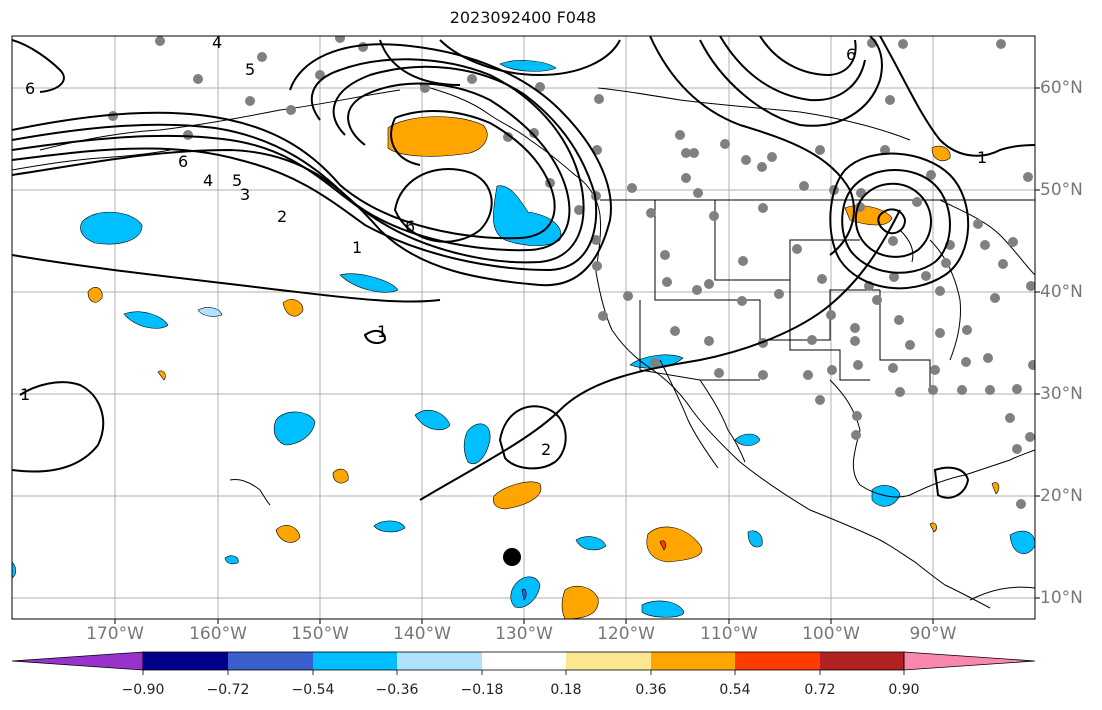 Image resolution: width=1102 pixels, height=710 pixels. I want to click on lat-label: 30°N, so click(1061, 394).